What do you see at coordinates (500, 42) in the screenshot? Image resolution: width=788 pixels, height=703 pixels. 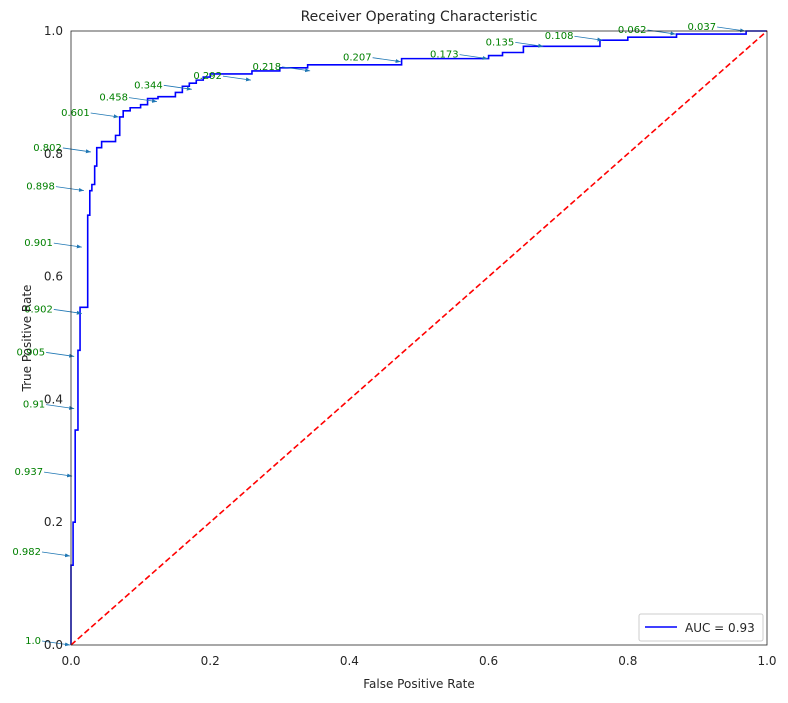 I see `threshold-label: 0.135` at bounding box center [500, 42].